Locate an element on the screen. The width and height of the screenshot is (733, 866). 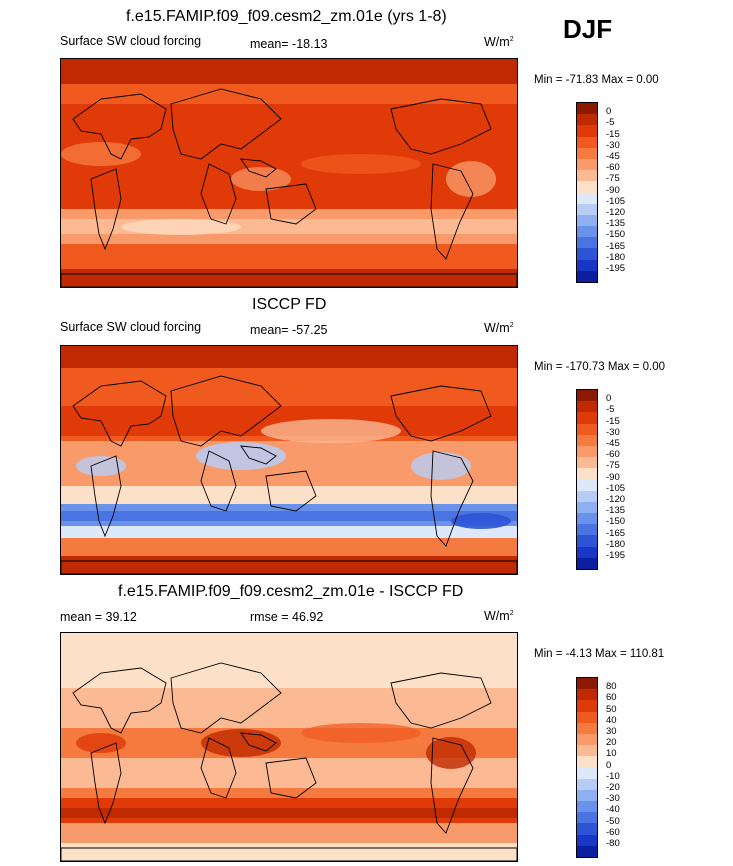
panel3-colorbar-swatches is located at coordinates (587, 767).